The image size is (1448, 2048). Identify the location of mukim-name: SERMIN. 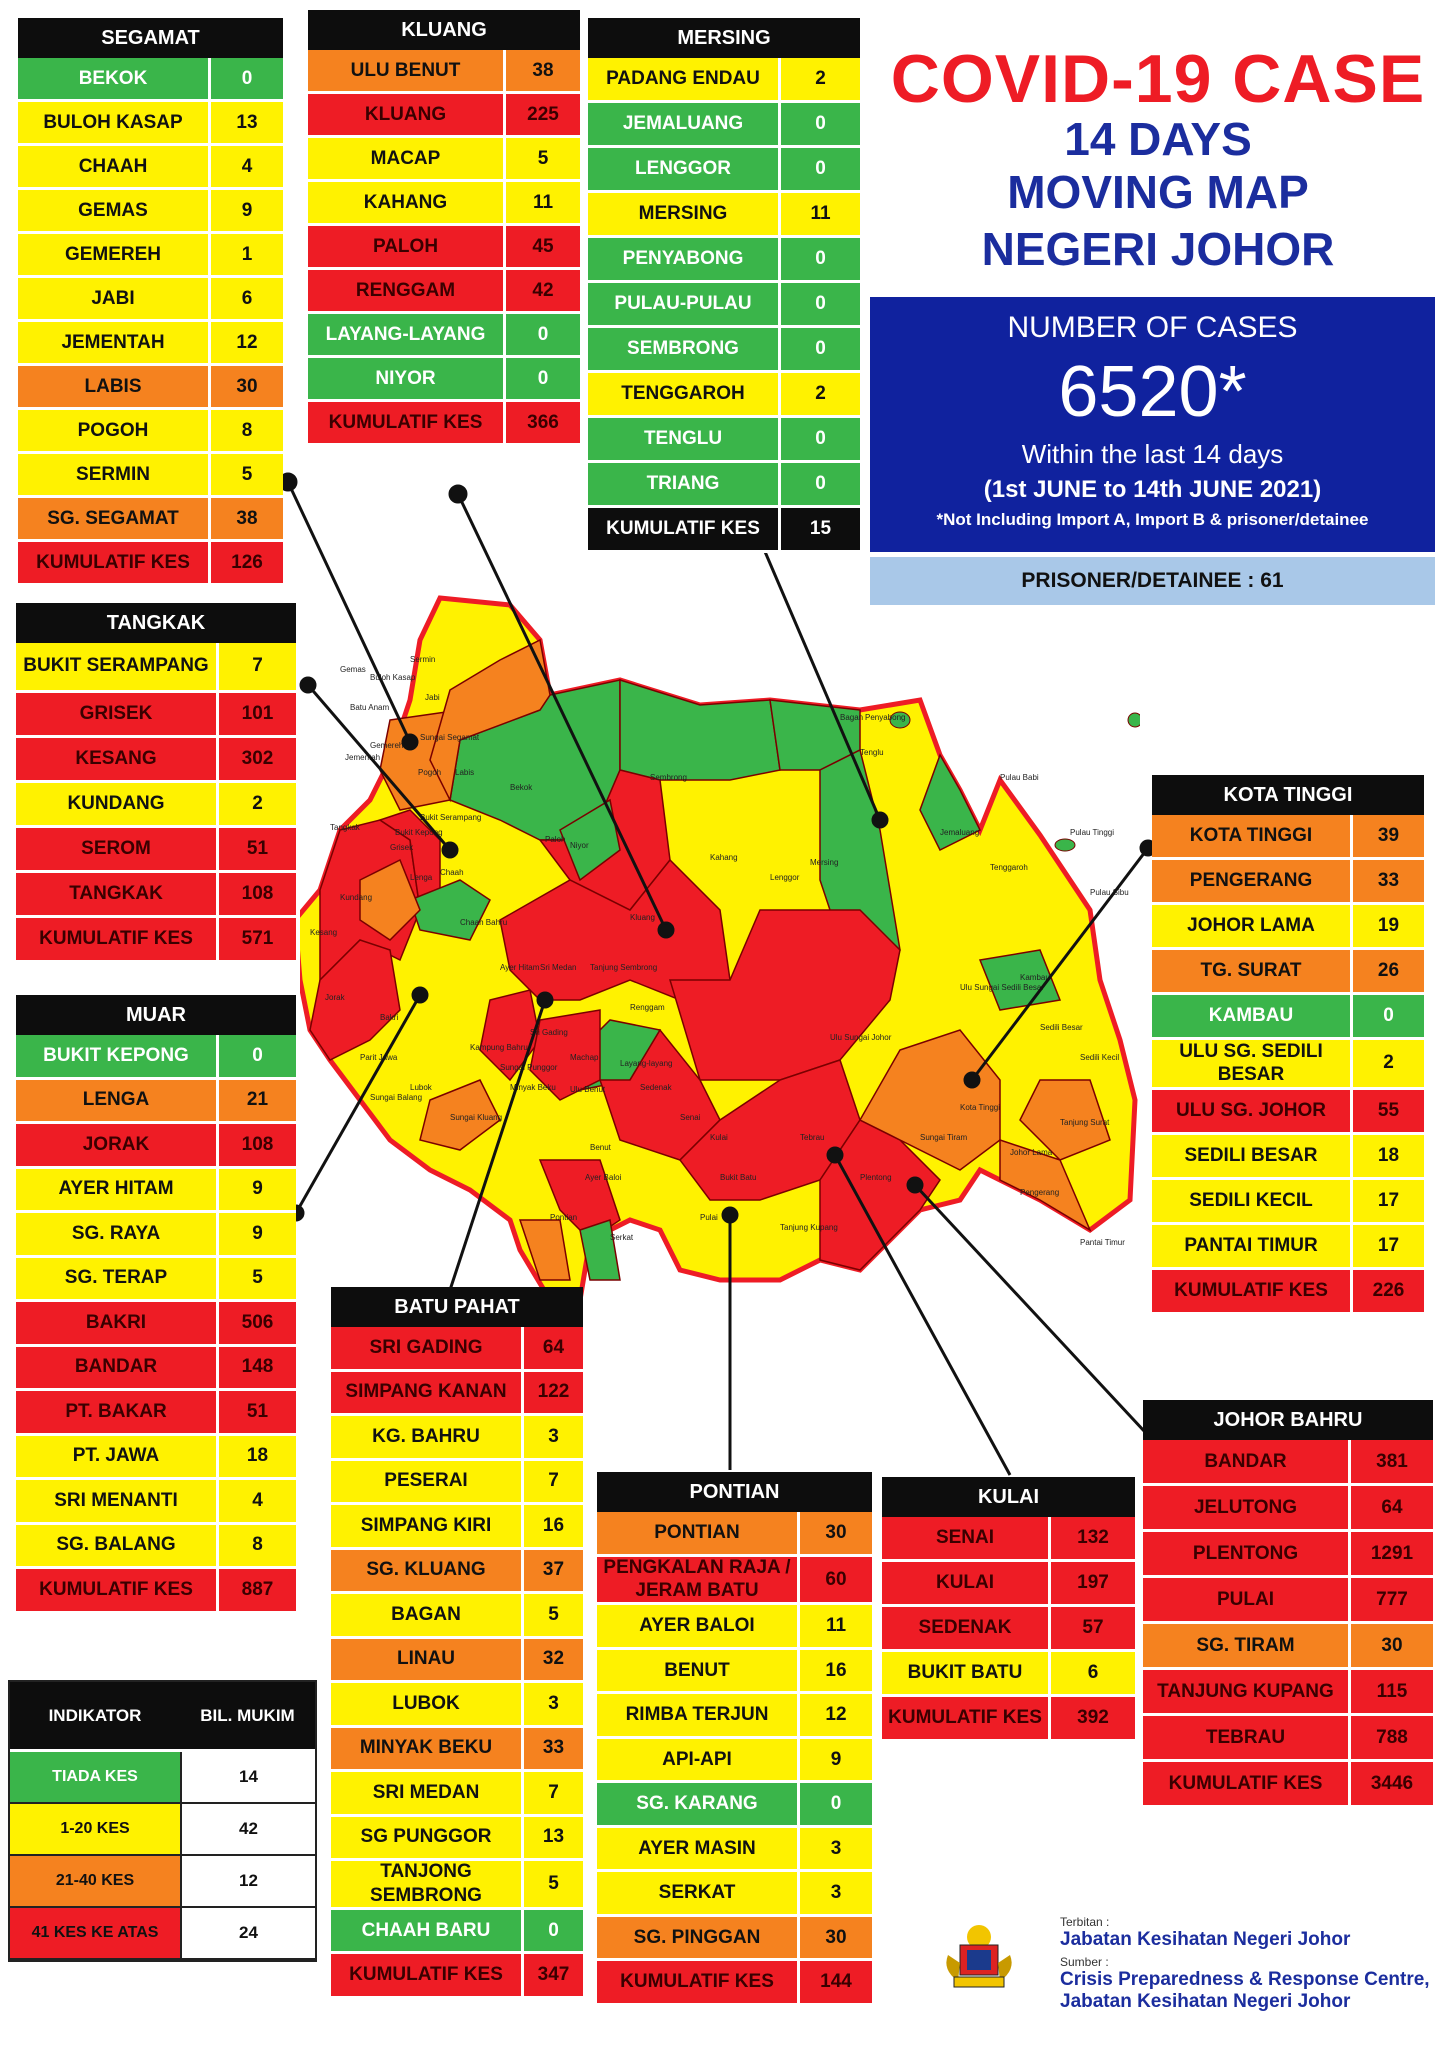
(113, 474).